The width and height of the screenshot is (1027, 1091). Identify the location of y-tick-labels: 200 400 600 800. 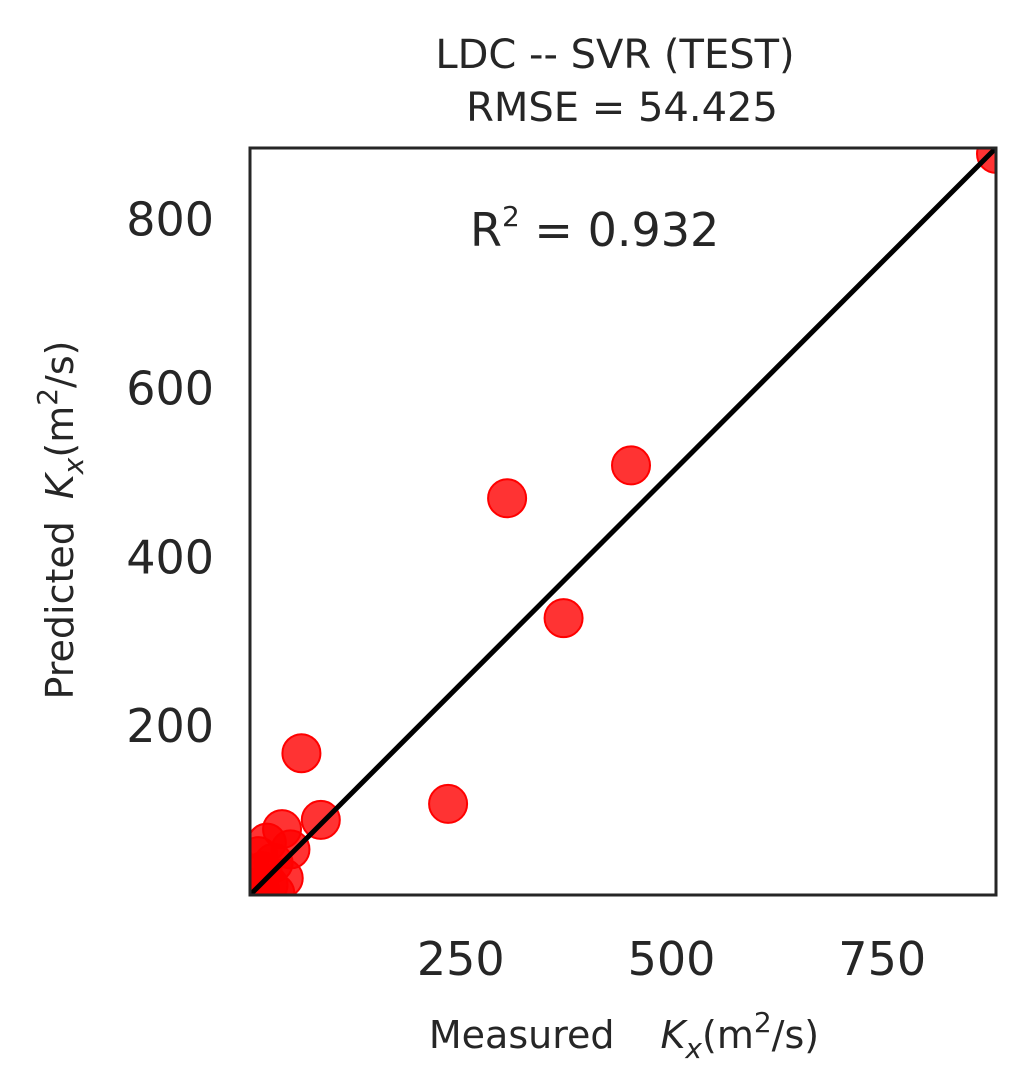
(170, 473).